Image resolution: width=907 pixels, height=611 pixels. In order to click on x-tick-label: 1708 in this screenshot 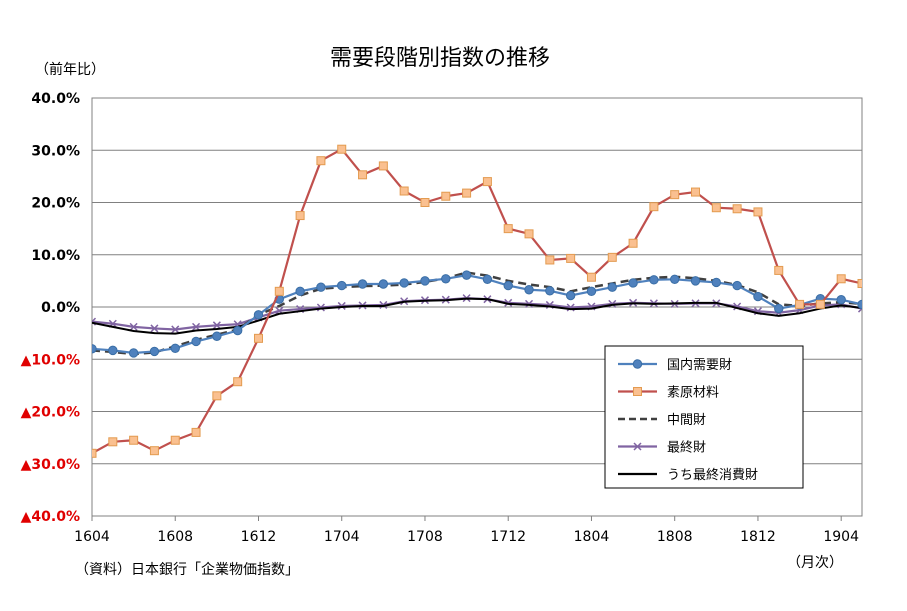, I will do `click(425, 537)`.